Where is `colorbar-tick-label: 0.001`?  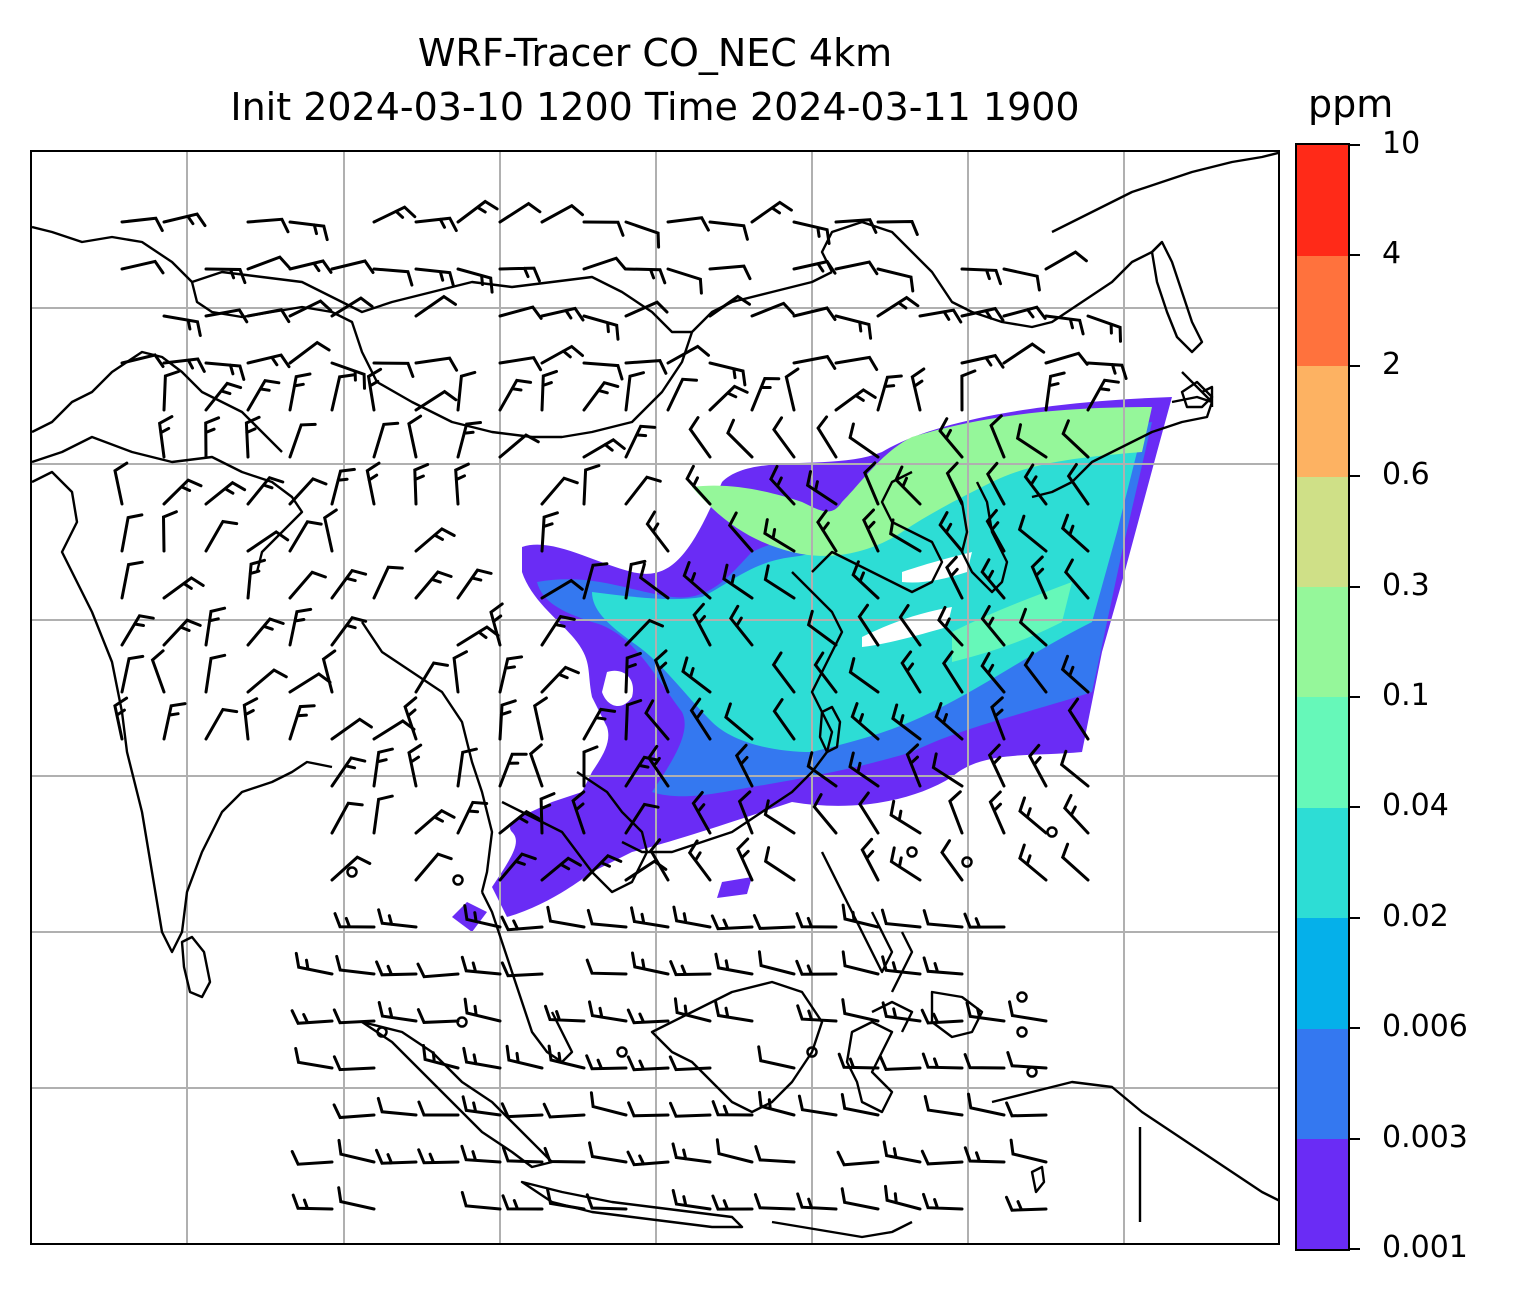
colorbar-tick-label: 0.001 is located at coordinates (1425, 1247).